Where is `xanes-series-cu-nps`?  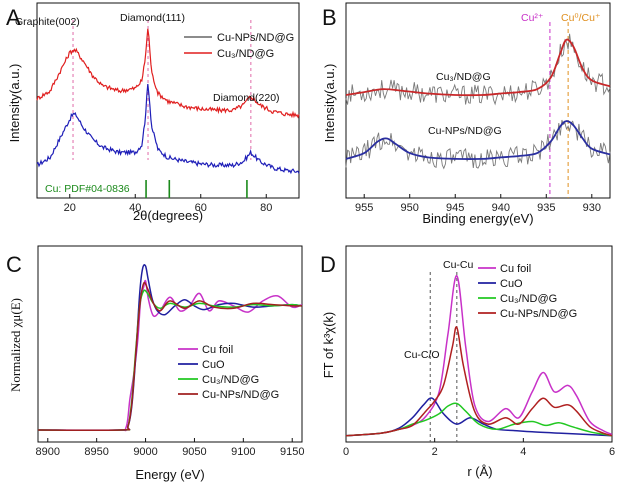 xanes-series-cu-nps is located at coordinates (170, 356).